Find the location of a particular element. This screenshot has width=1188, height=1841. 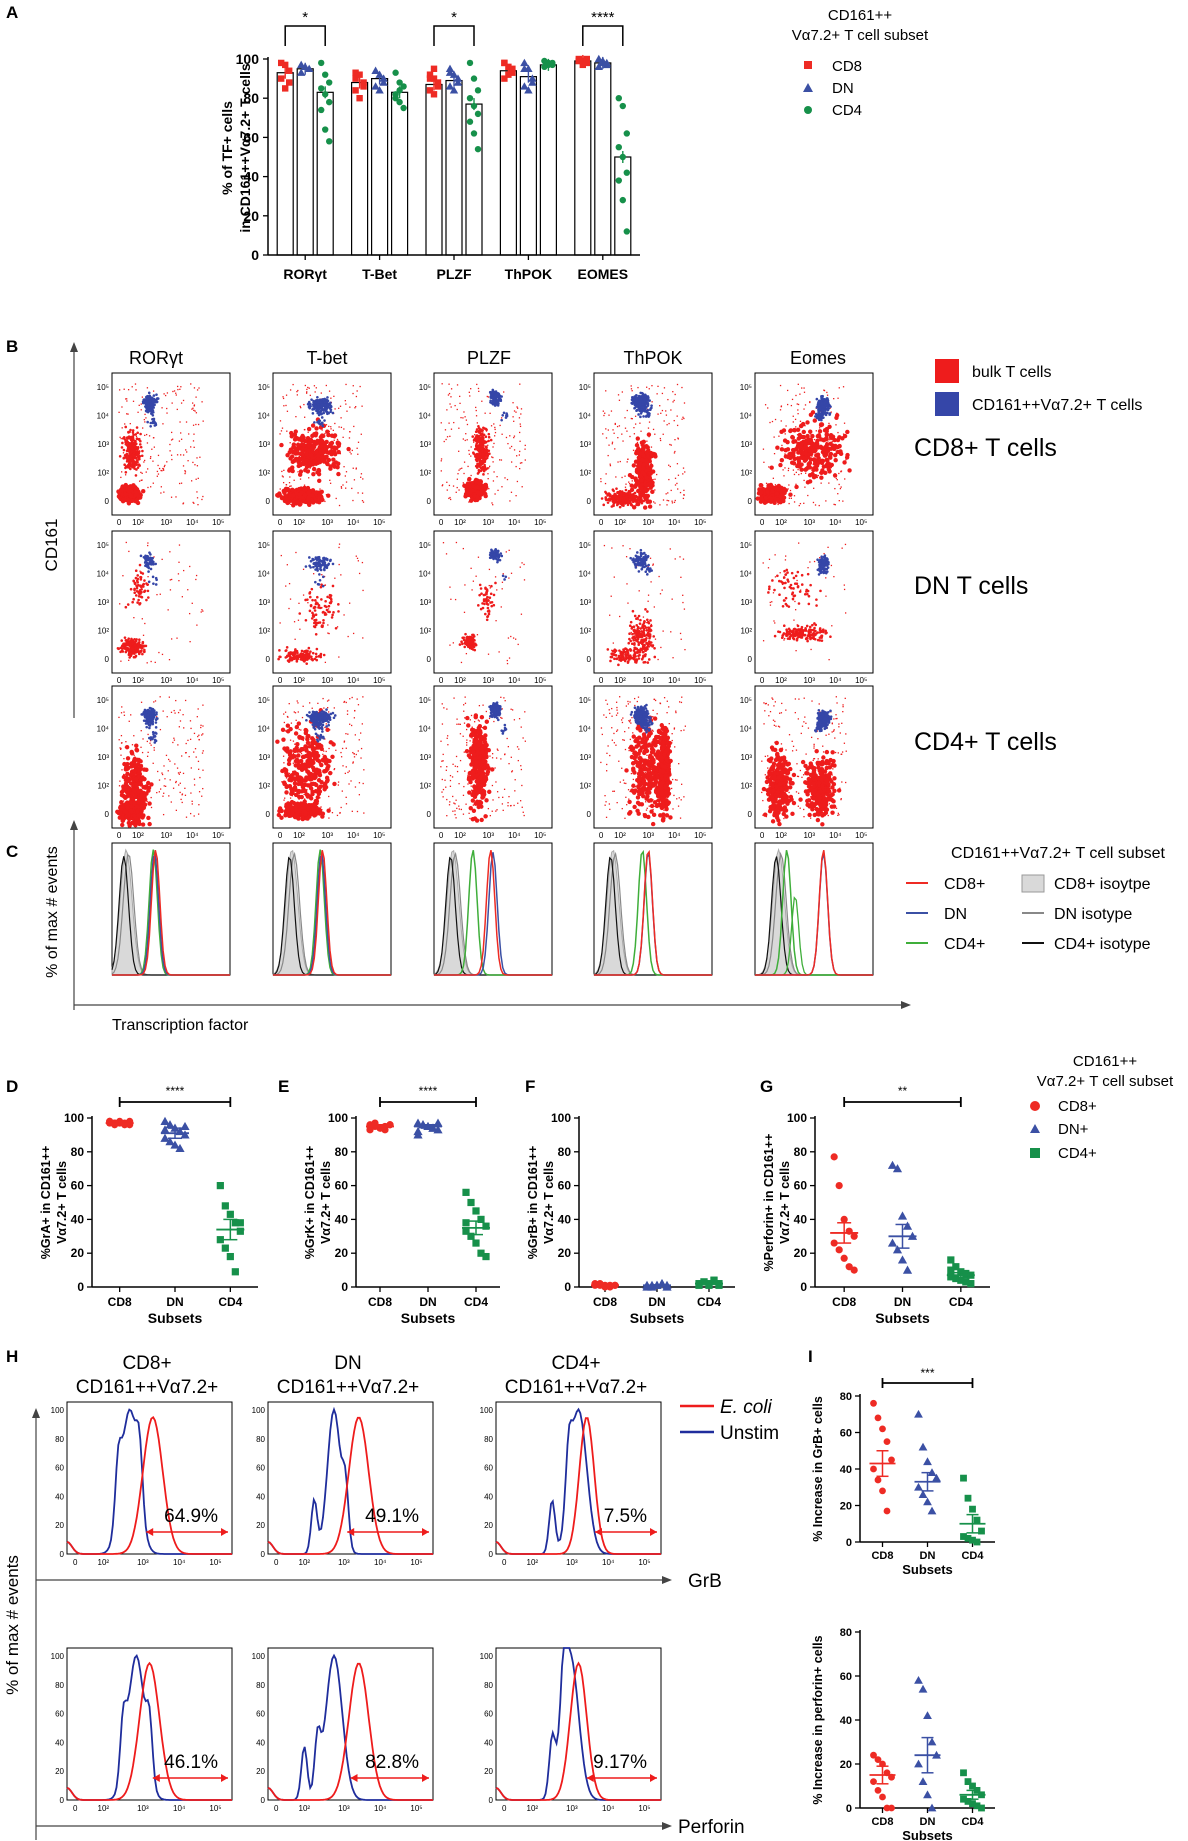

a-point-dn is located at coordinates (458, 78).